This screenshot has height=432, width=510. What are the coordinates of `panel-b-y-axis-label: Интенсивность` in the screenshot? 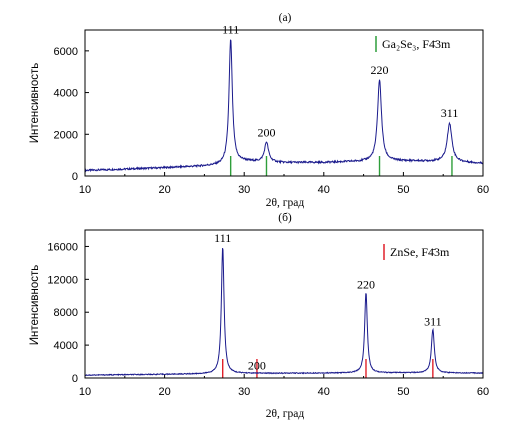 It's located at (35, 305).